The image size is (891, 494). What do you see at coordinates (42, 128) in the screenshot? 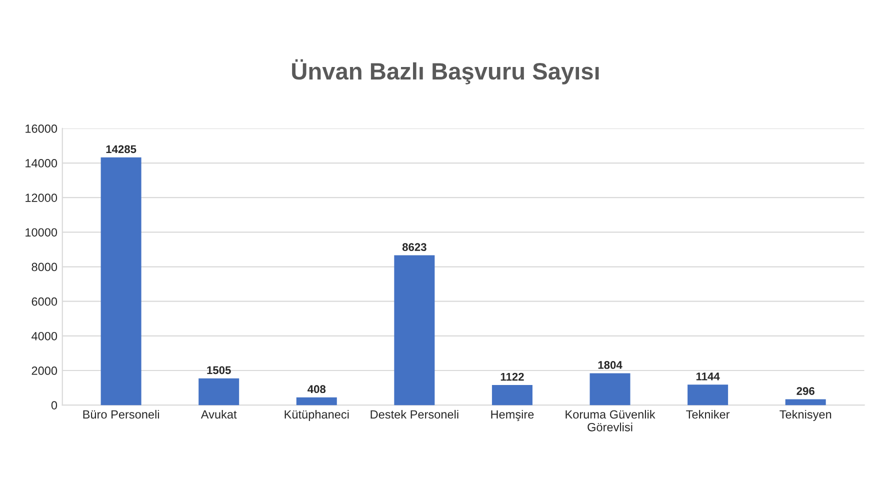
I see `y-tick-label: 16000` at bounding box center [42, 128].